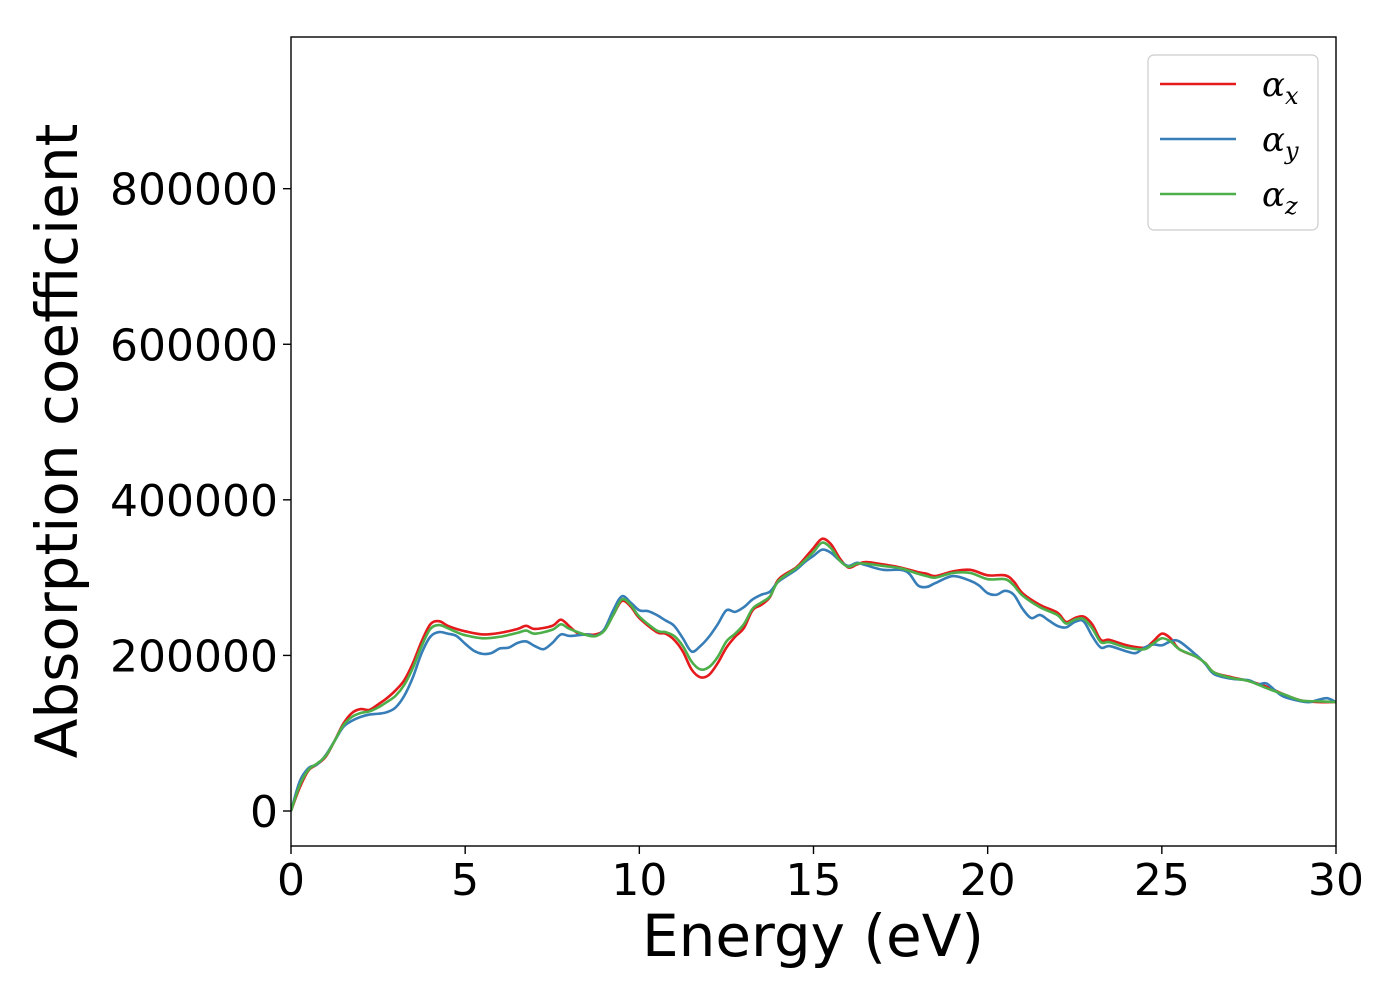 Image resolution: width=1400 pixels, height=1000 pixels. What do you see at coordinates (1292, 96) in the screenshot?
I see `legend-label-subscript: x` at bounding box center [1292, 96].